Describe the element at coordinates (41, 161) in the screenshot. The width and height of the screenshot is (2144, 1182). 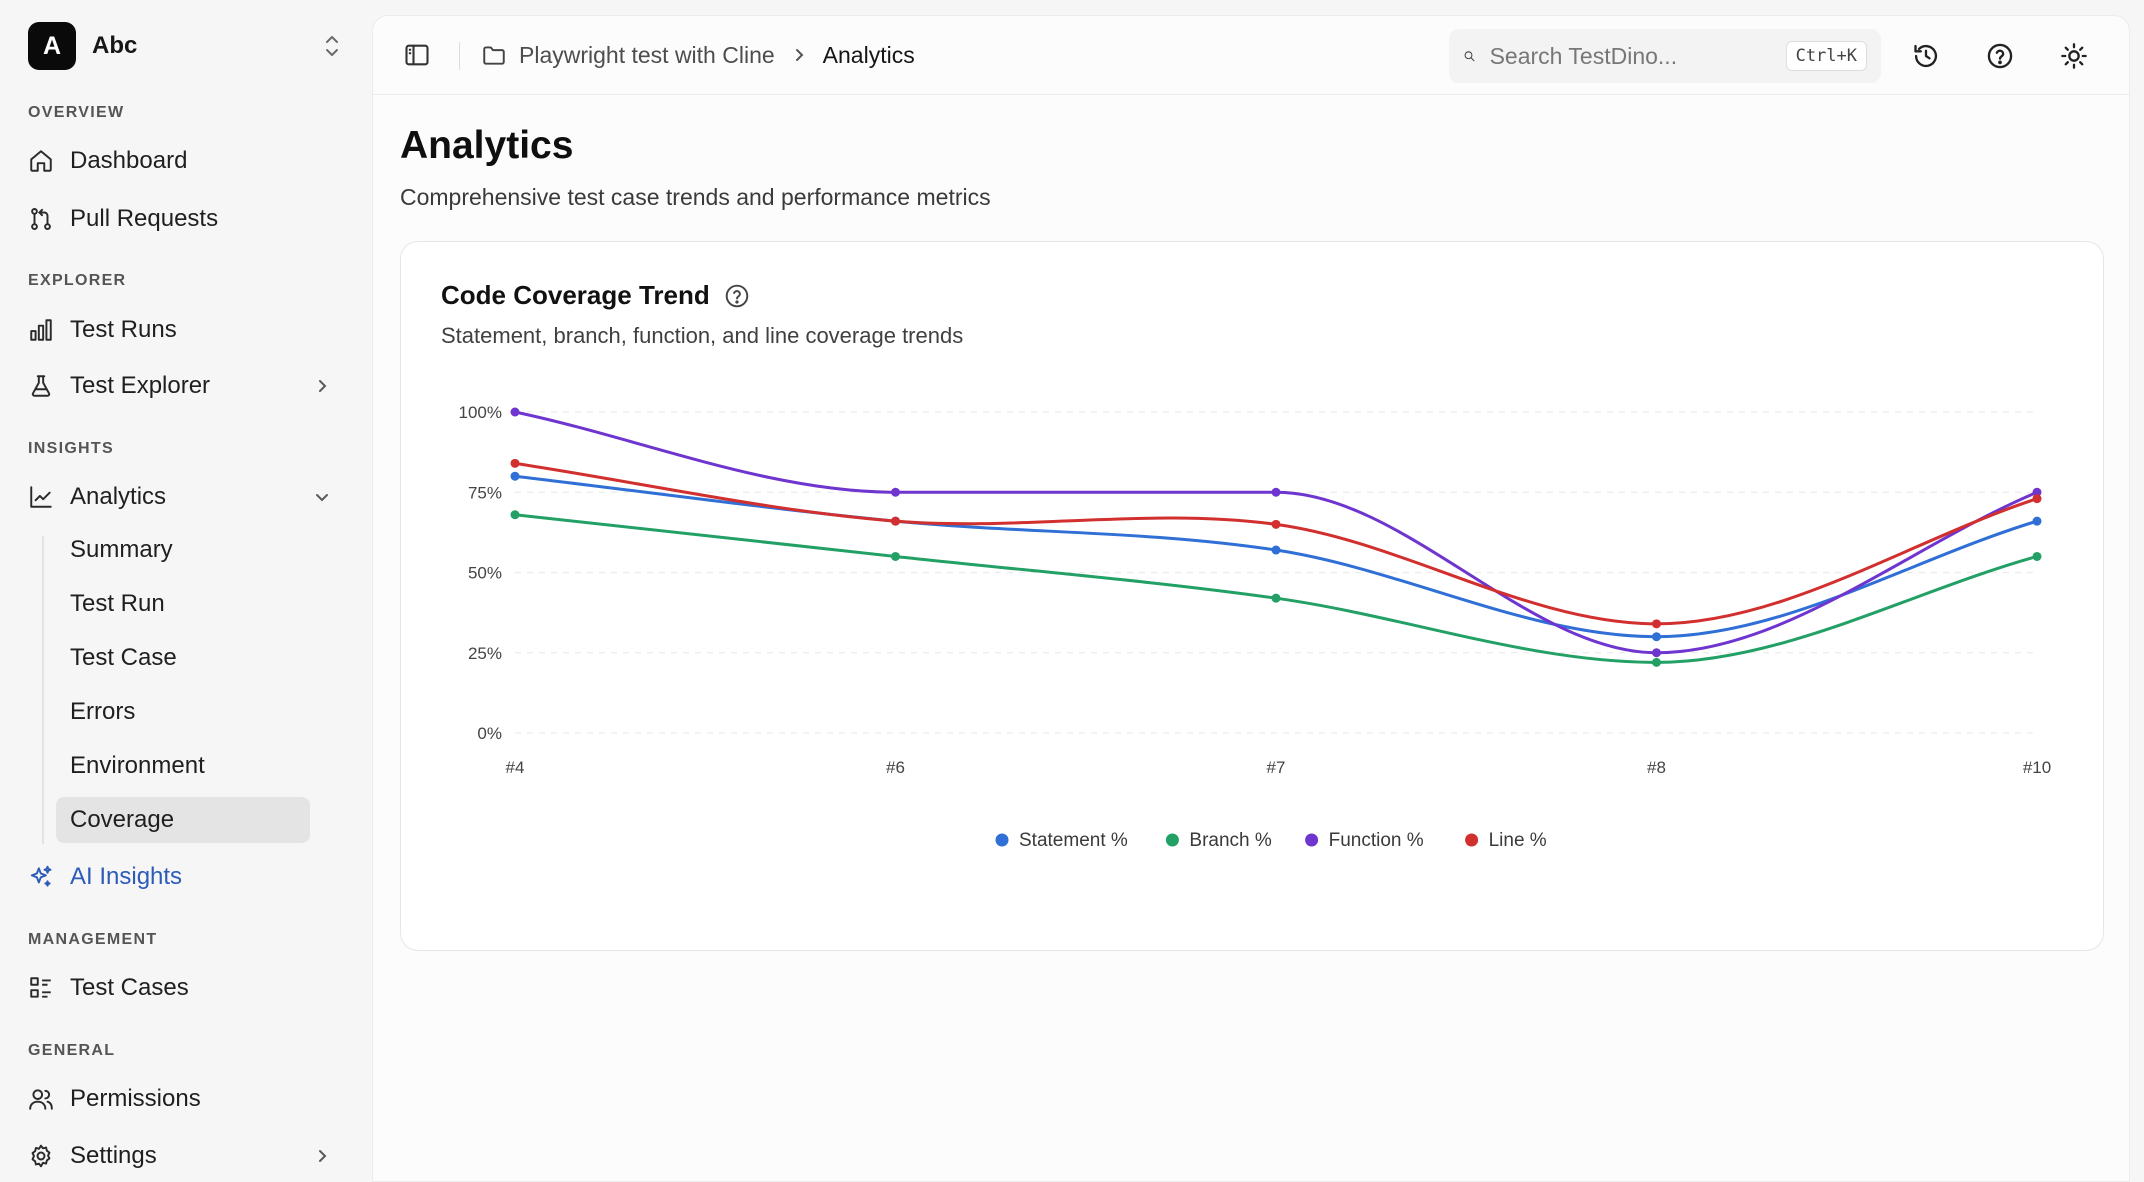
I see `home-icon` at that location.